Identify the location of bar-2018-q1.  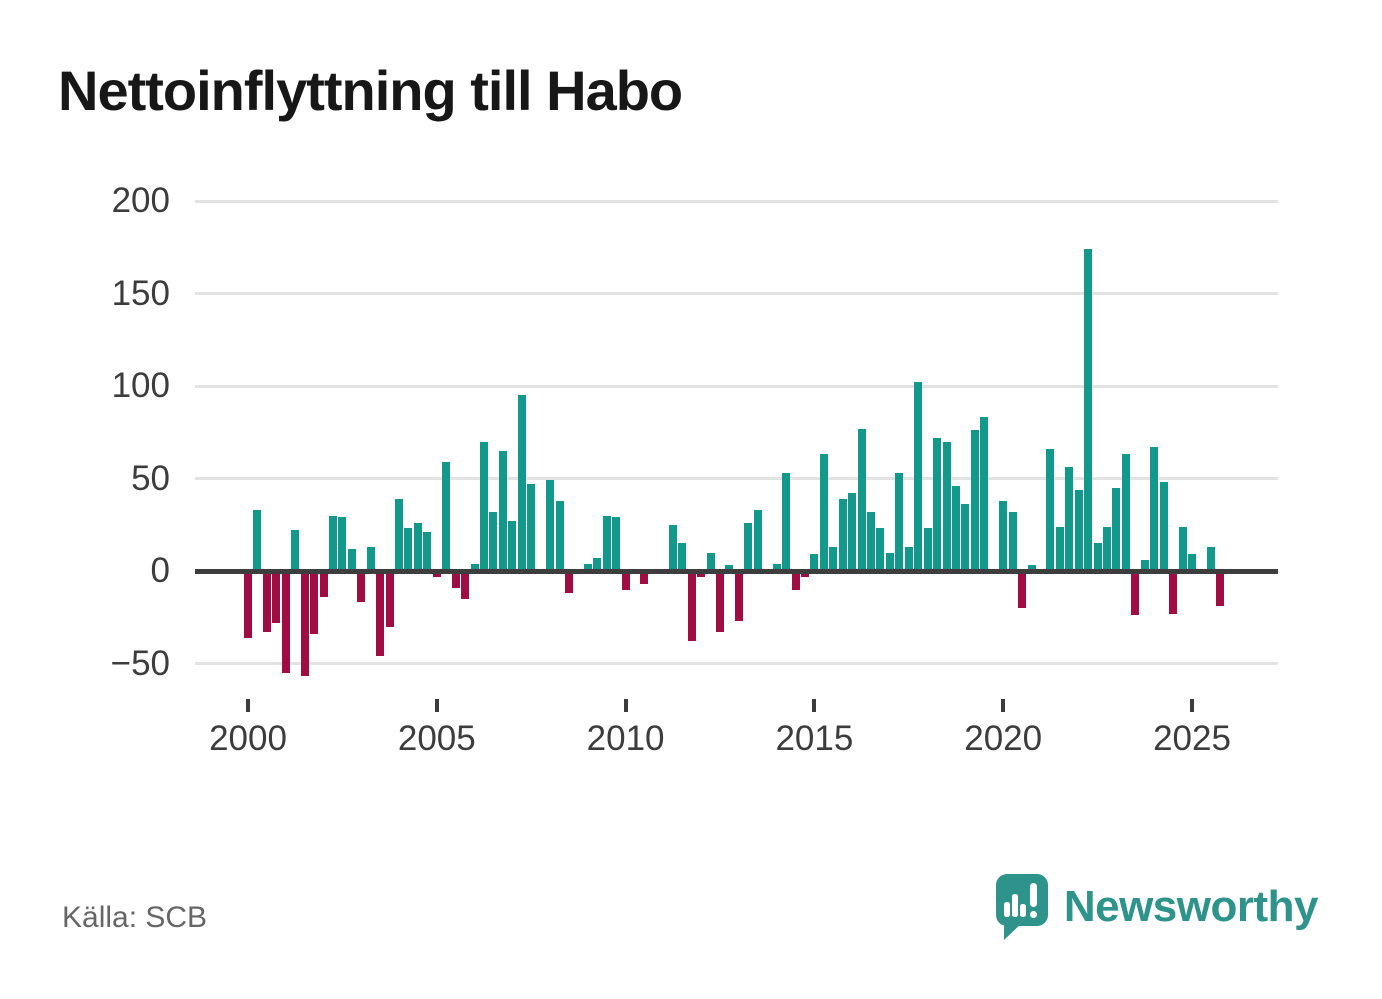
(927, 549).